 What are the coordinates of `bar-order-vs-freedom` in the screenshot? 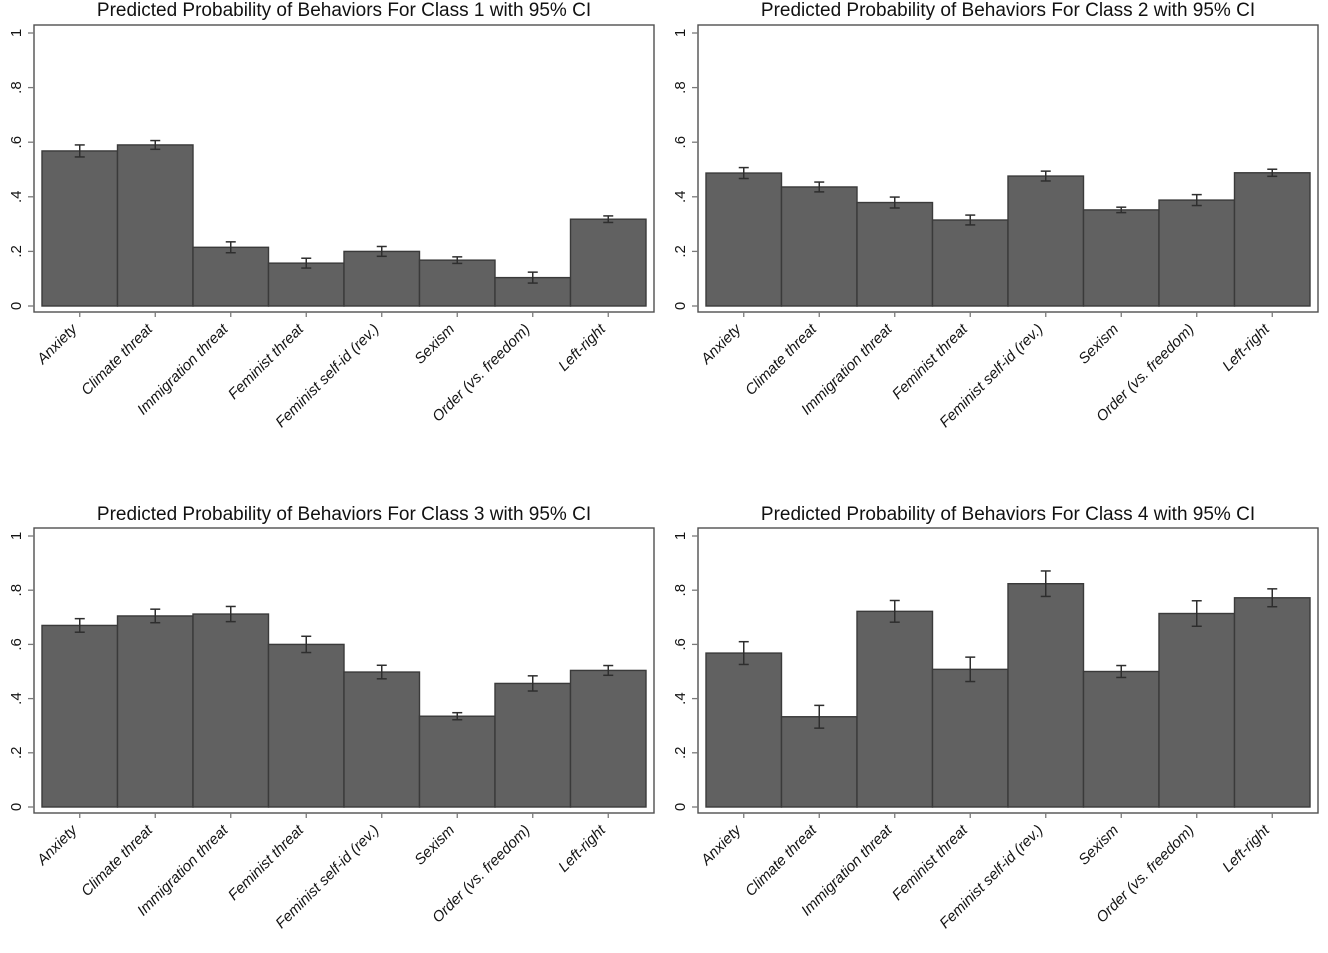 It's located at (1197, 253).